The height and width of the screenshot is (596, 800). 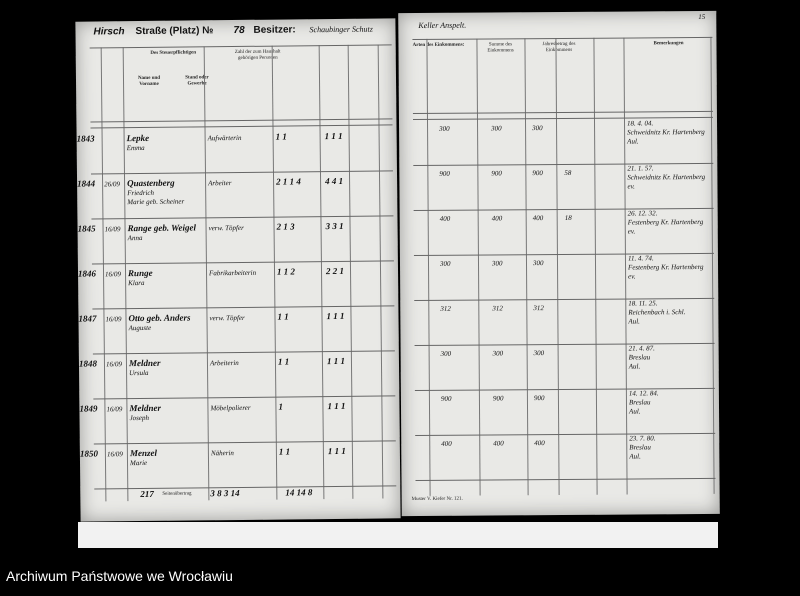 What do you see at coordinates (445, 308) in the screenshot?
I see `income-value: 312` at bounding box center [445, 308].